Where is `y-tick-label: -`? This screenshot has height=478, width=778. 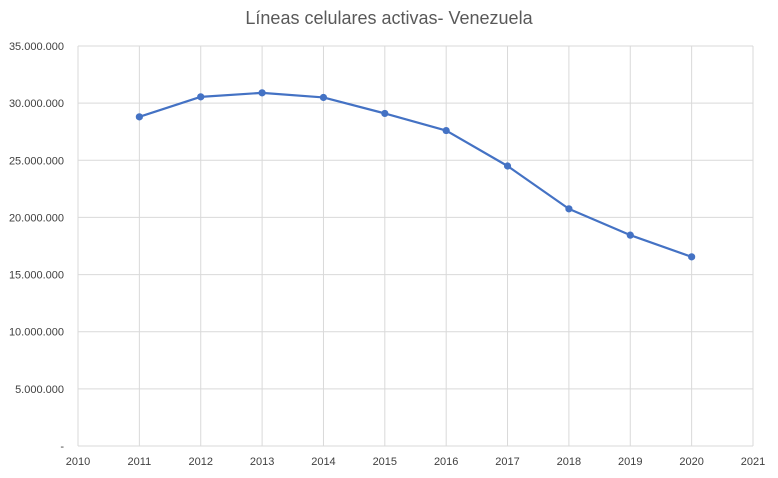 y-tick-label: - is located at coordinates (62, 447).